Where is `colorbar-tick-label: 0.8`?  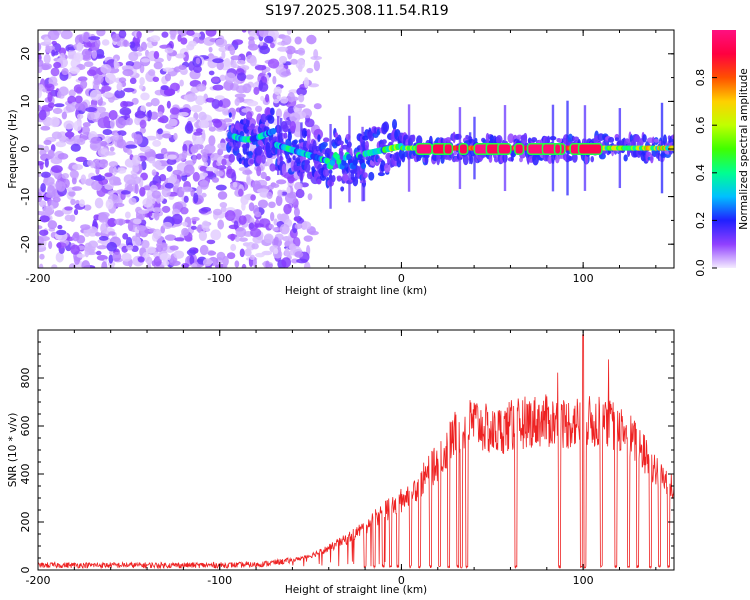
colorbar-tick-label: 0.8 is located at coordinates (700, 78).